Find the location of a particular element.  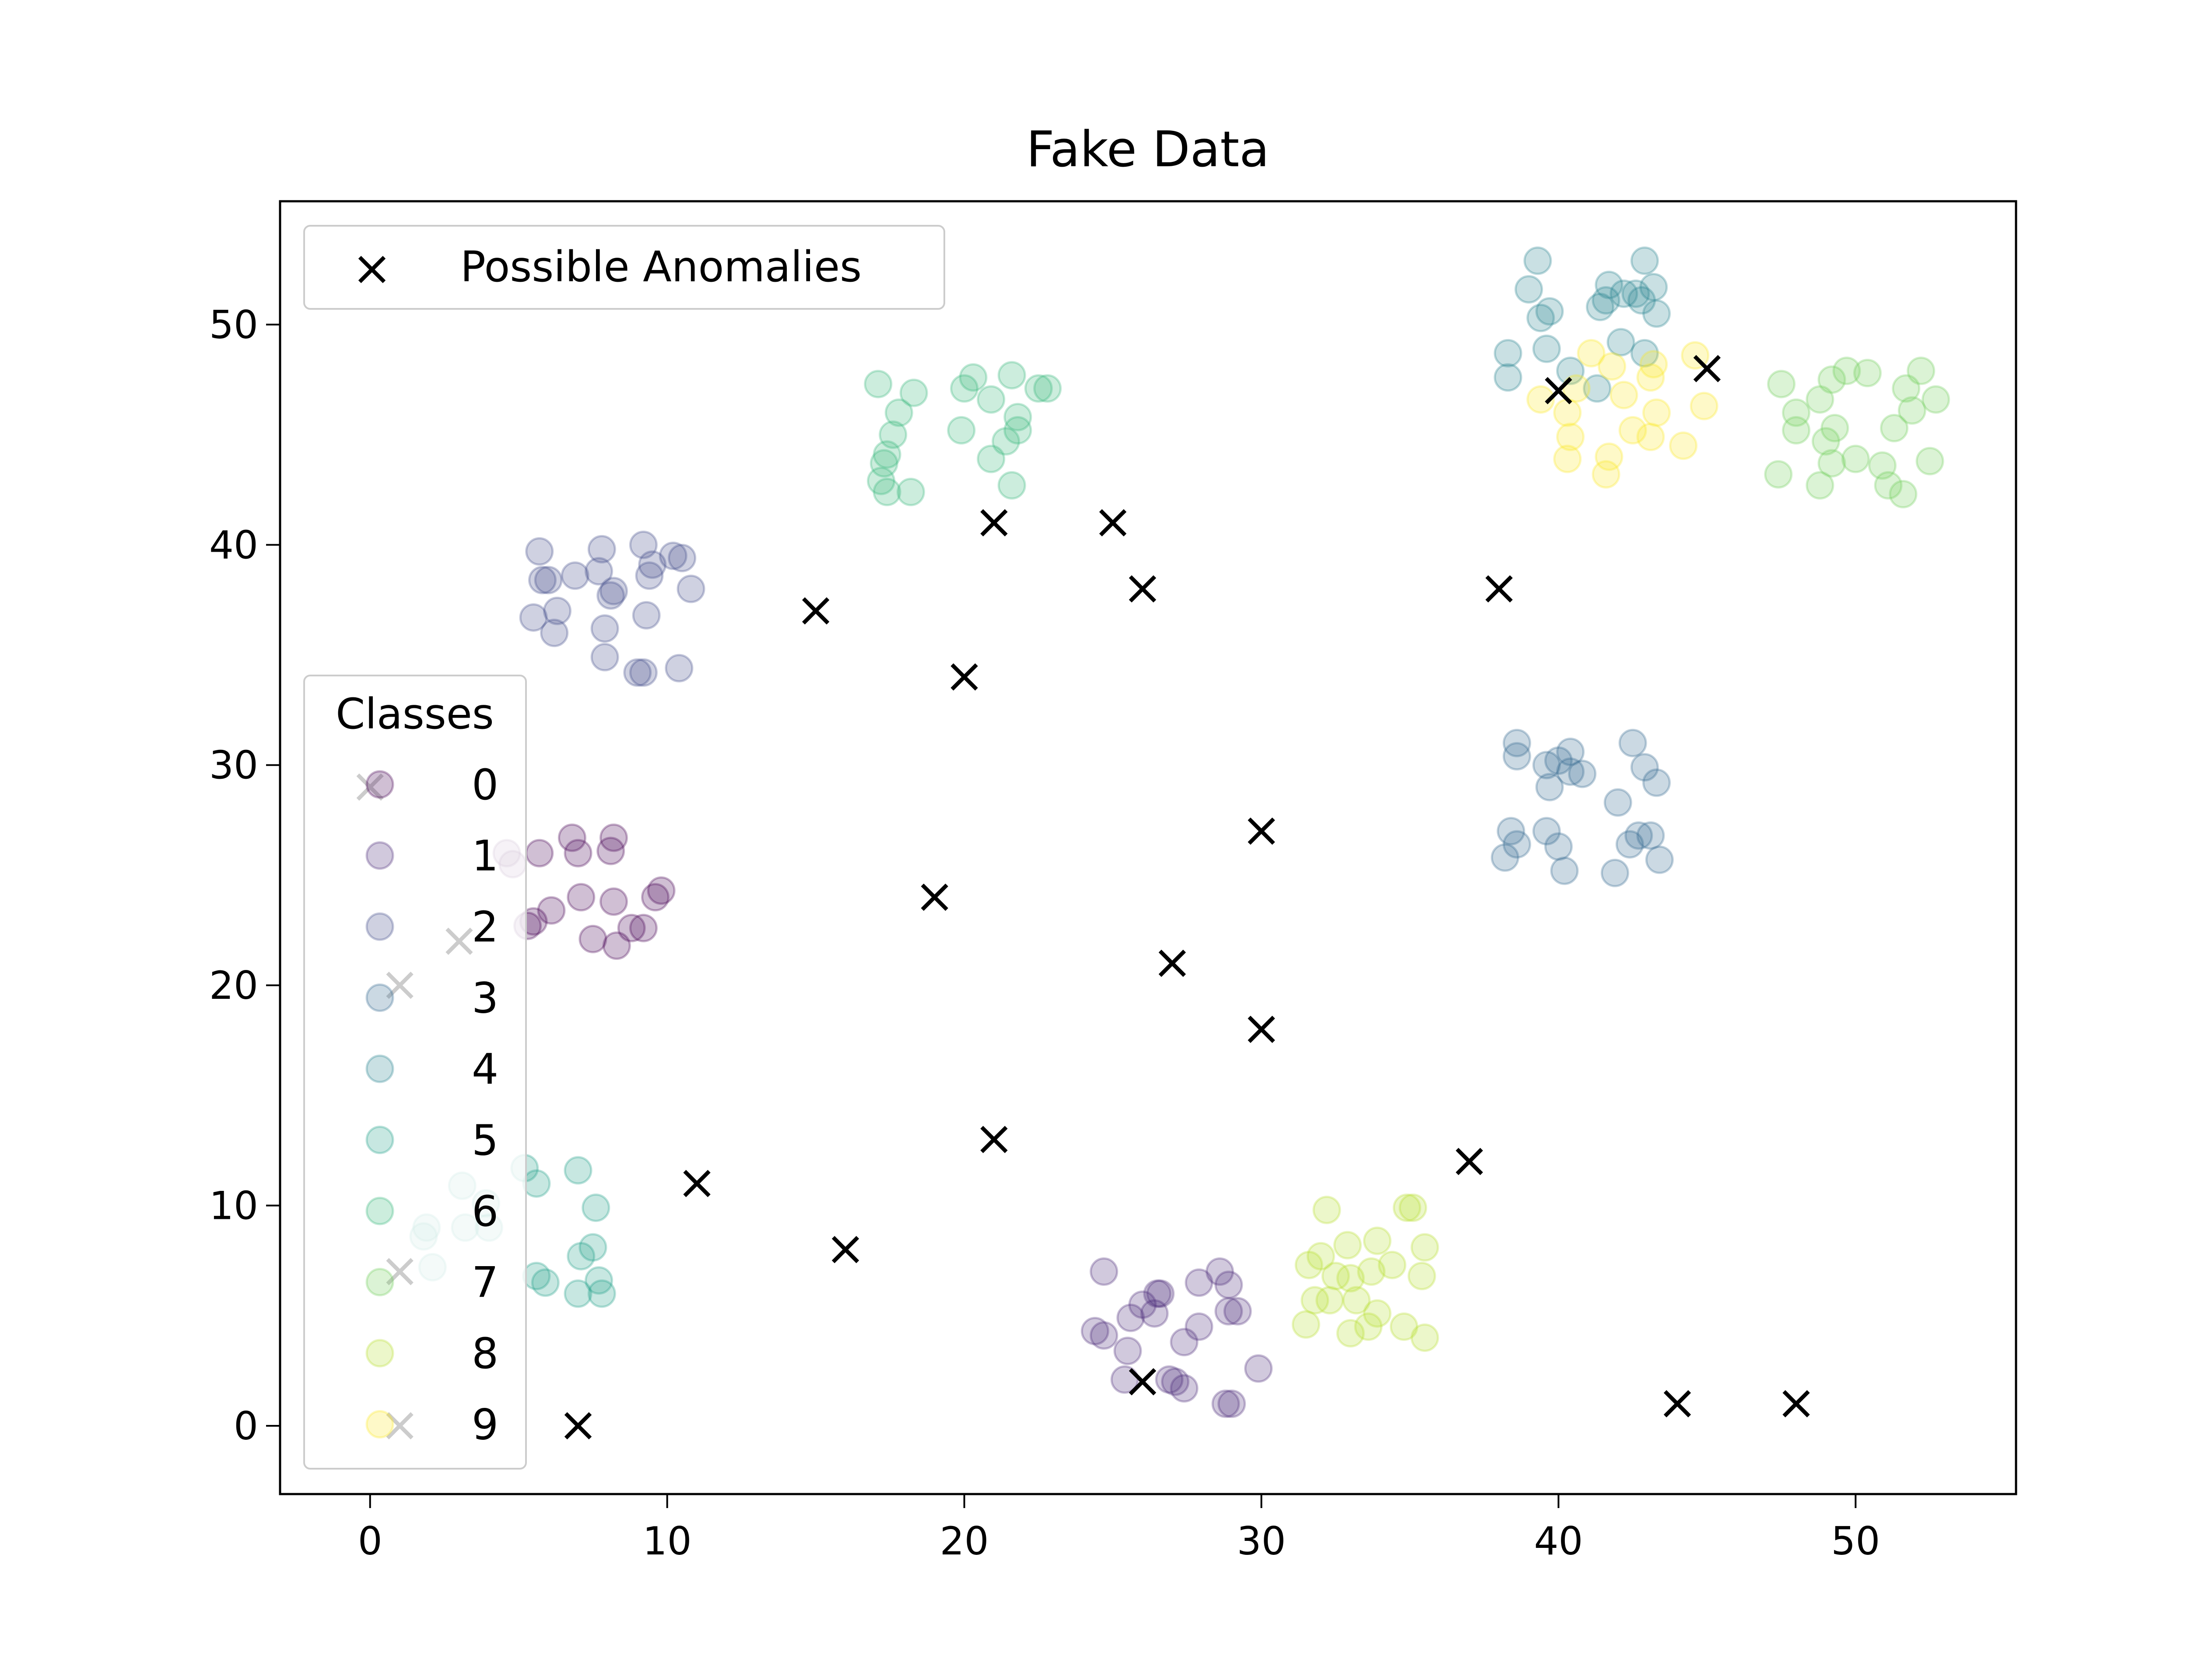

anomaly-legend: Possible Anomalies is located at coordinates (624, 267).